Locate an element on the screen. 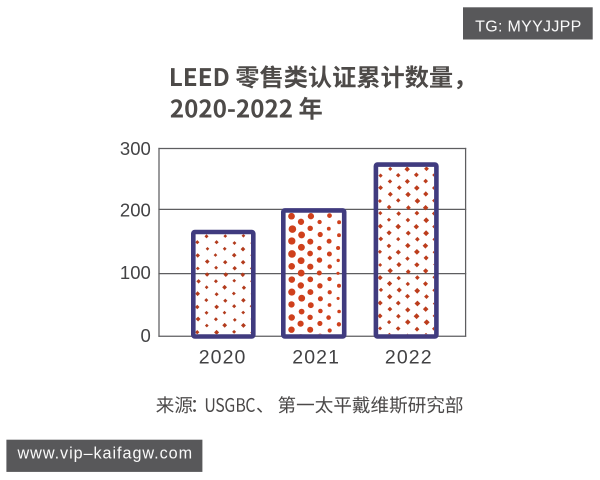  svg-text: 2022 is located at coordinates (409, 357).